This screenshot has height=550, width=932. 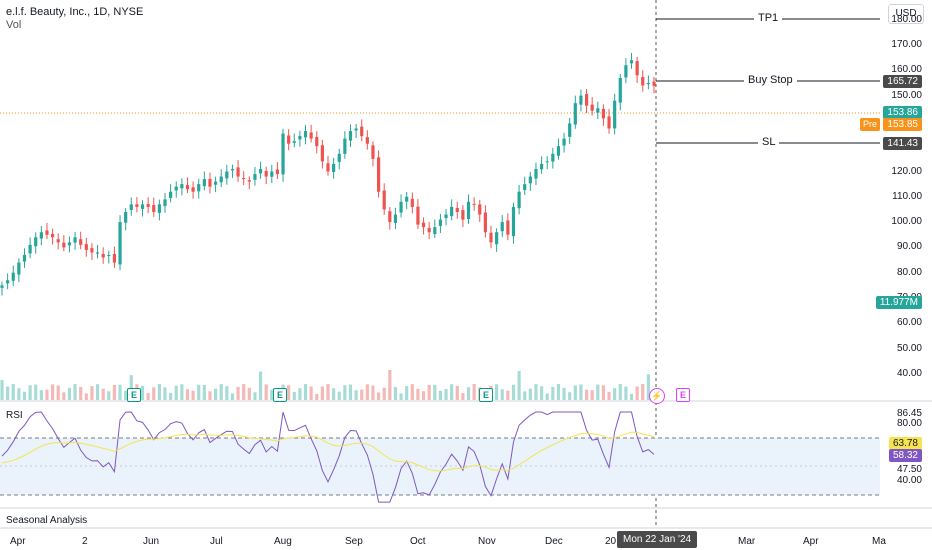 What do you see at coordinates (902, 124) in the screenshot?
I see `pre-market-price-tag: 153.85` at bounding box center [902, 124].